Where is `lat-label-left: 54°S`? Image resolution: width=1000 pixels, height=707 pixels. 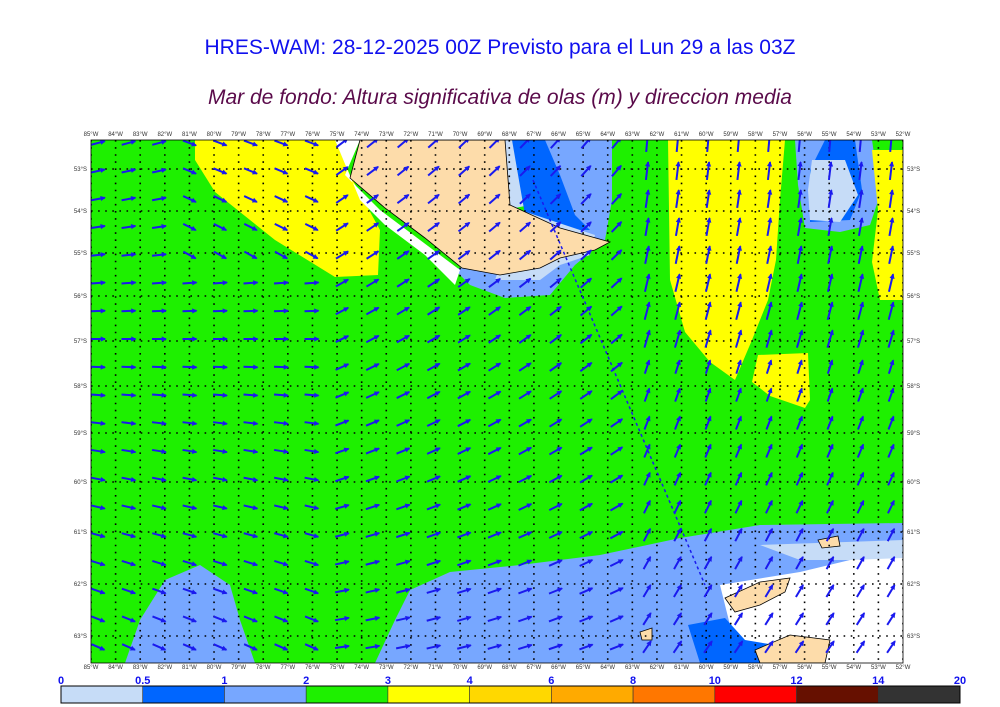 lat-label-left: 54°S is located at coordinates (80, 212).